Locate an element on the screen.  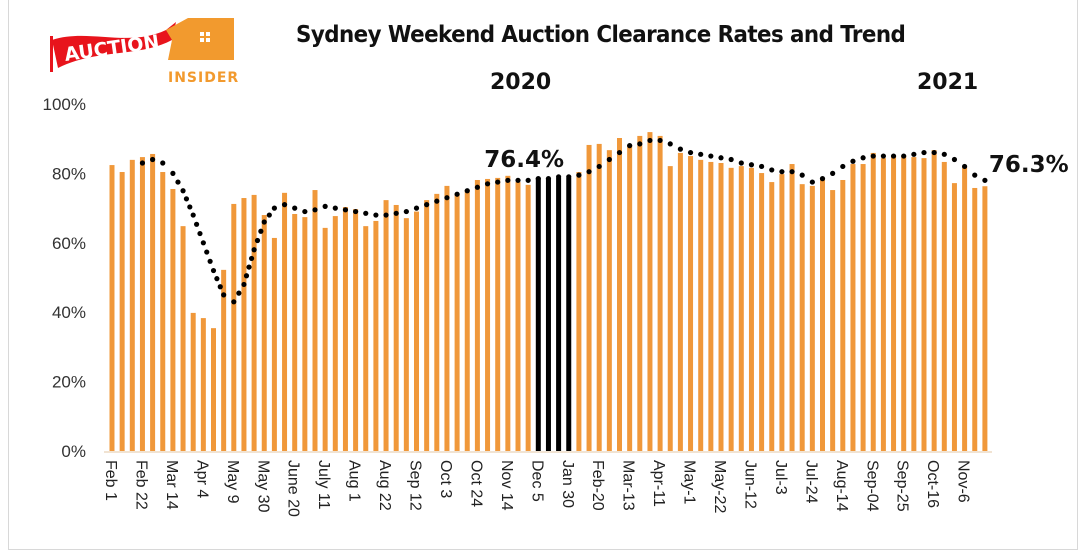
auction-insider-logo: AUCTION INSIDER is located at coordinates (144, 52).